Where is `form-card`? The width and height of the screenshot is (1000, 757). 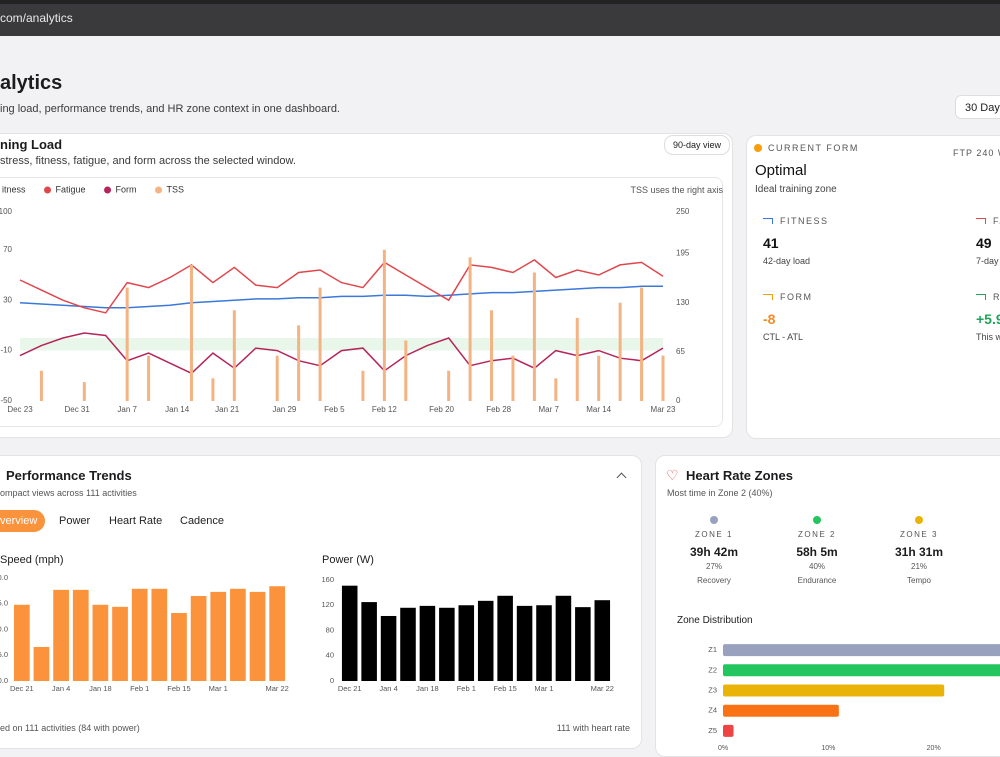
form-card is located at coordinates (873, 287).